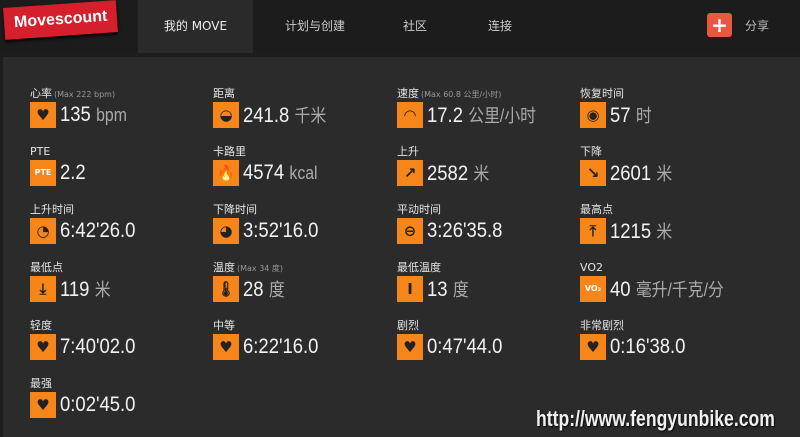 The width and height of the screenshot is (800, 437). What do you see at coordinates (757, 26) in the screenshot?
I see `share-button: 分享` at bounding box center [757, 26].